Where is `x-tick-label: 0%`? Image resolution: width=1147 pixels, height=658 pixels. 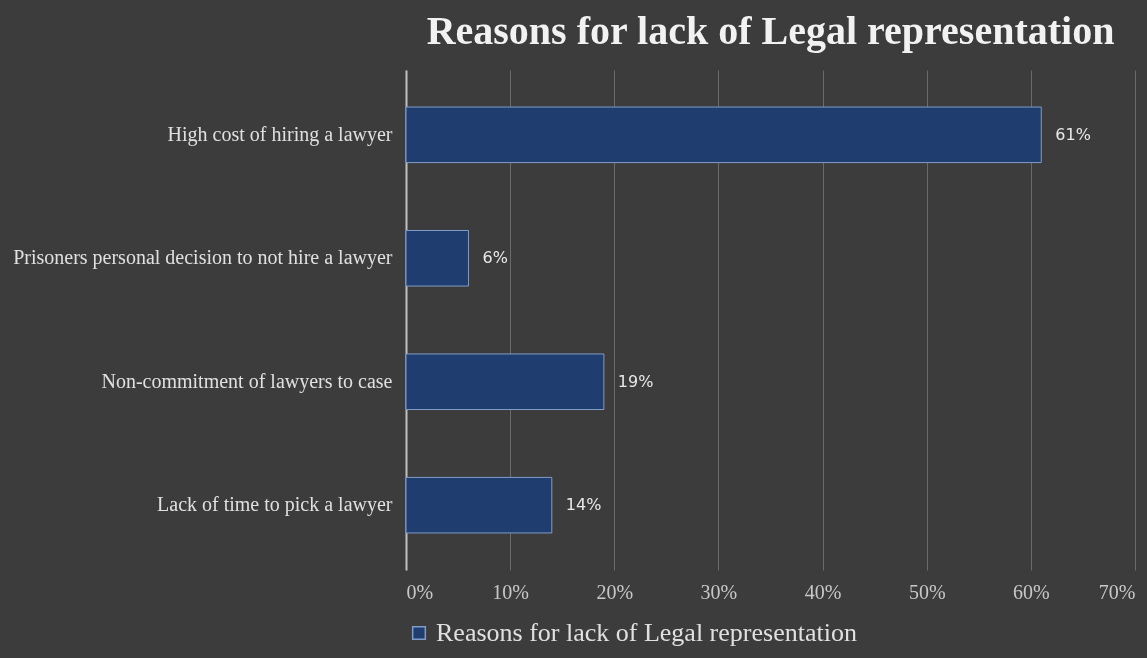 x-tick-label: 0% is located at coordinates (420, 591).